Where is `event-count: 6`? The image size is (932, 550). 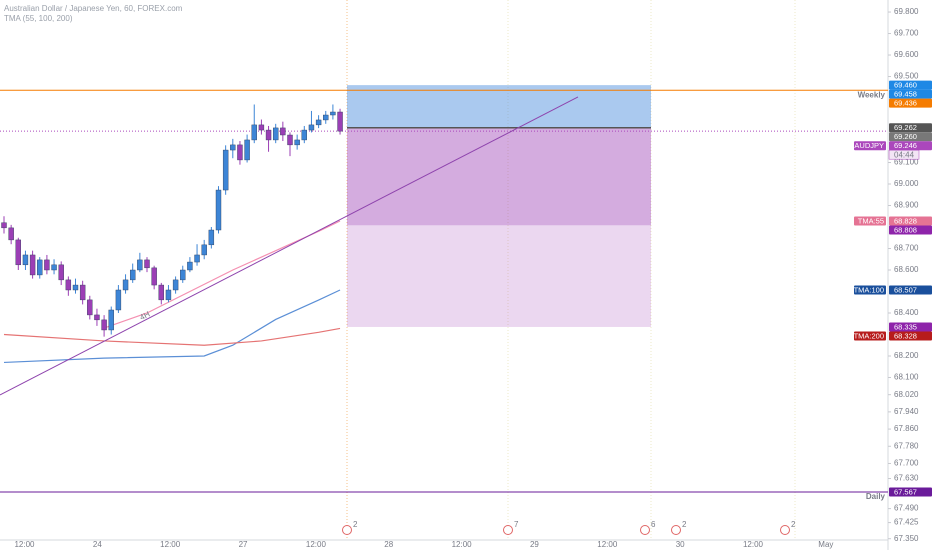 event-count: 6 is located at coordinates (653, 524).